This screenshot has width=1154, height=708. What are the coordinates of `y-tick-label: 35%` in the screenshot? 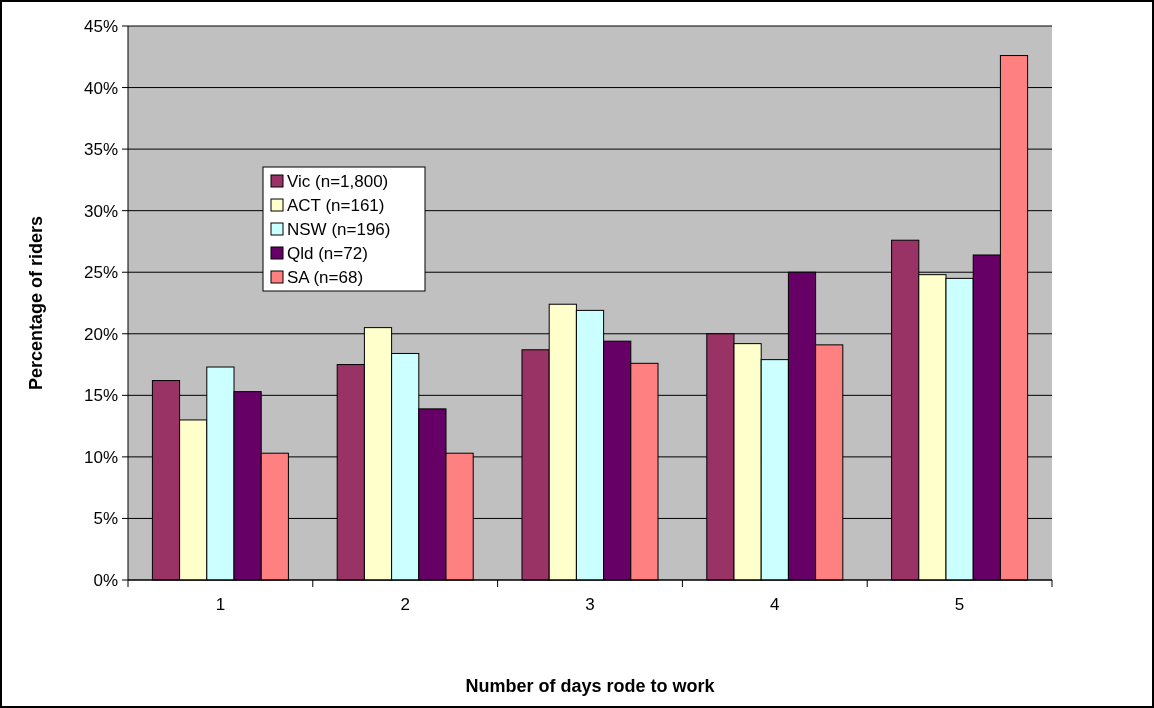 It's located at (100, 150).